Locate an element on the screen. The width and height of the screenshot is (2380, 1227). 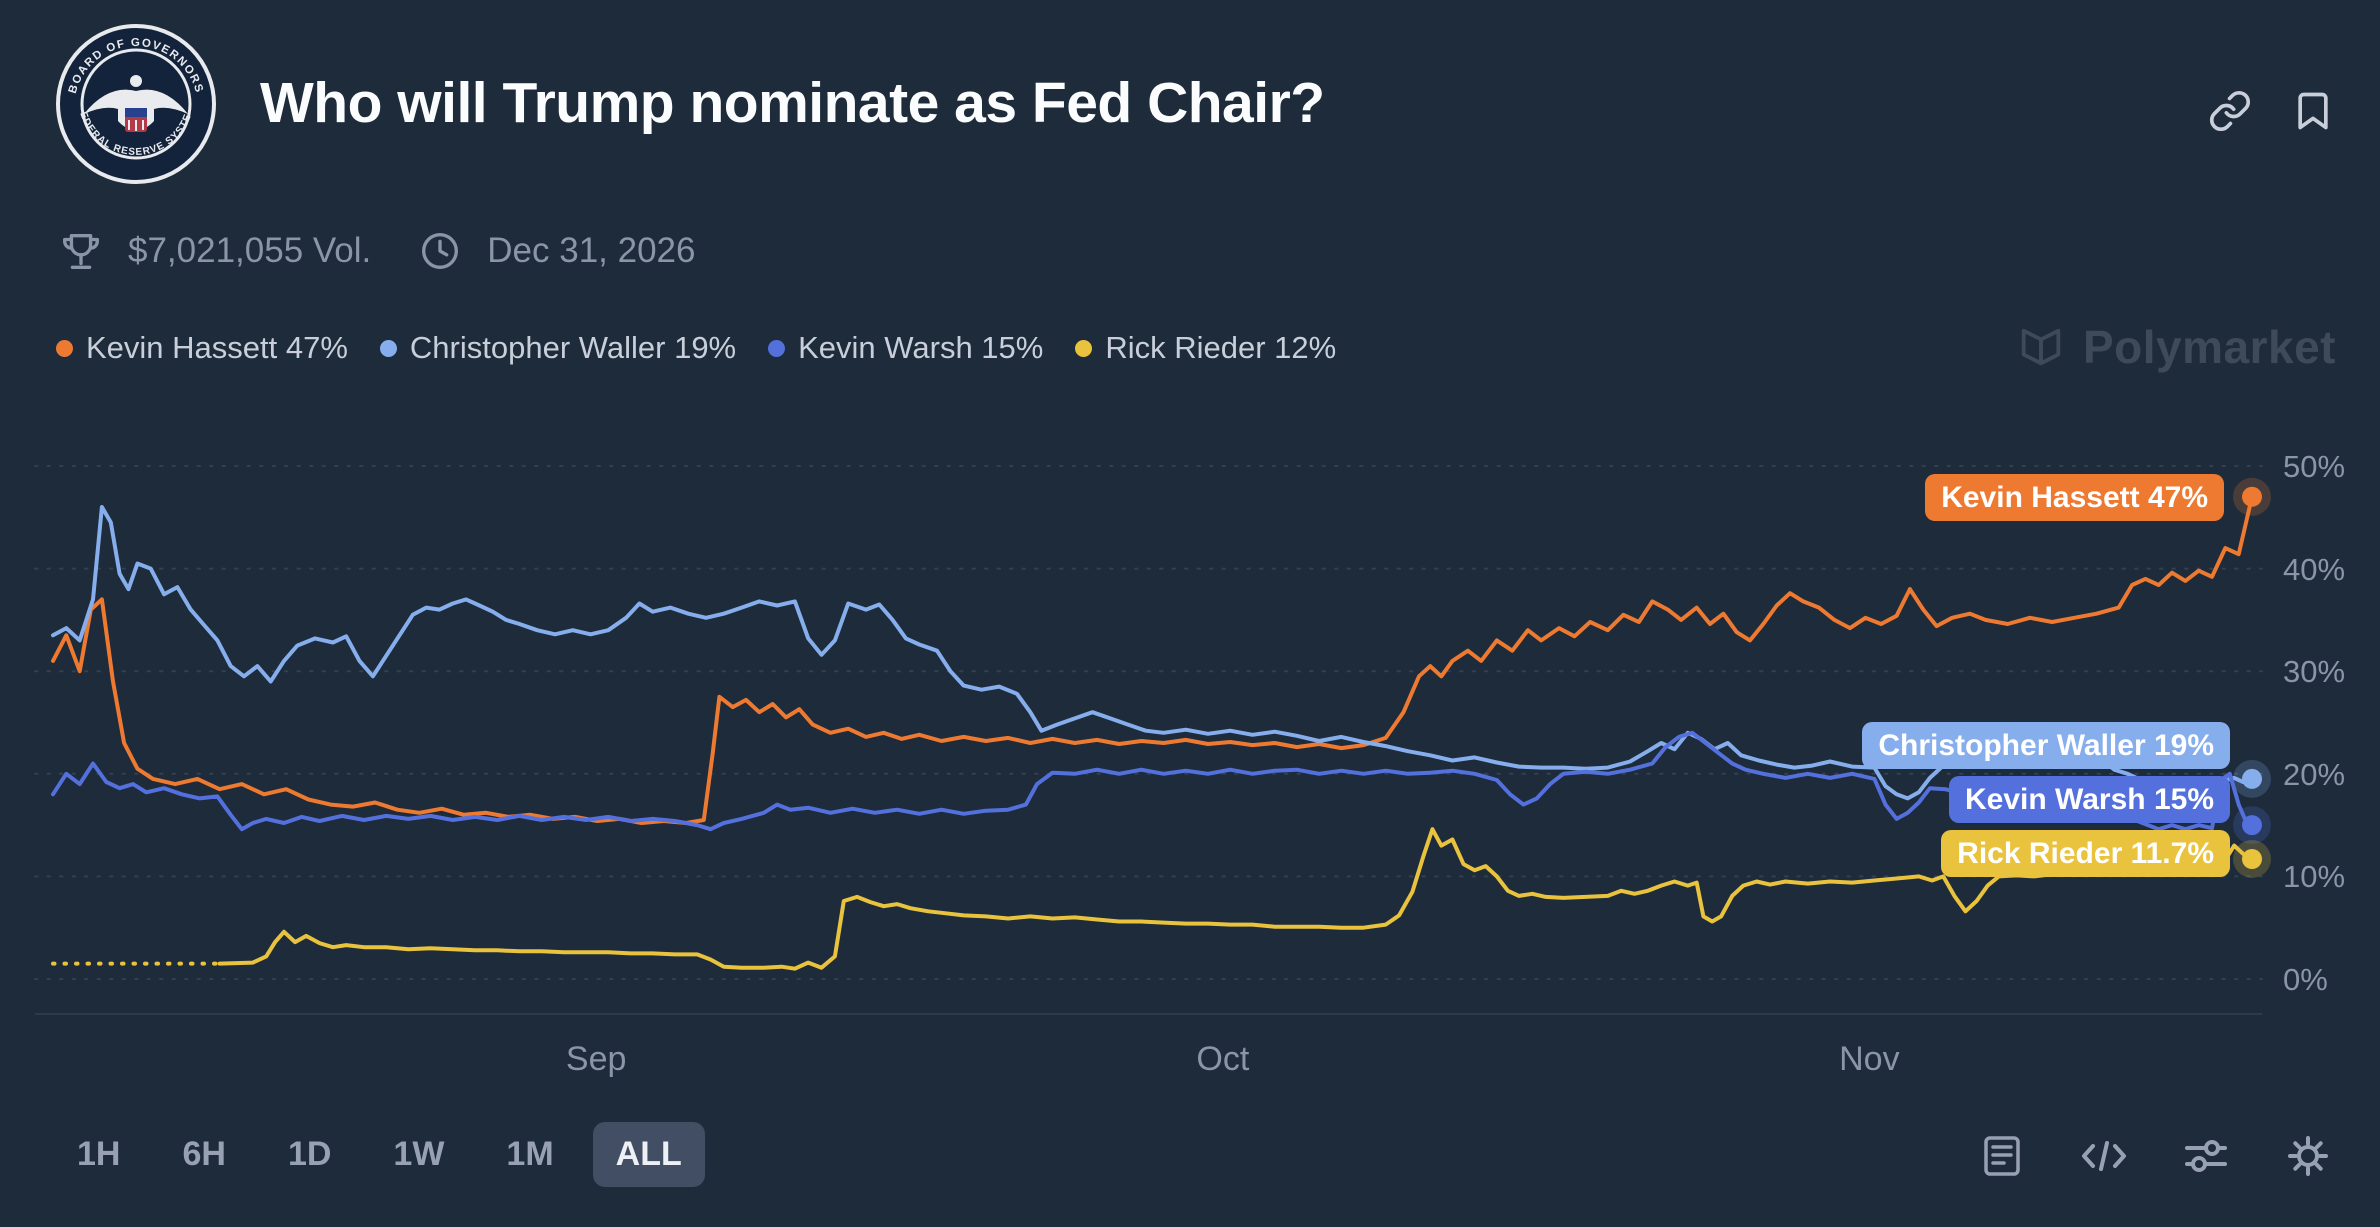
market-title: Who will Trump nominate as Fed Chair? is located at coordinates (792, 103).